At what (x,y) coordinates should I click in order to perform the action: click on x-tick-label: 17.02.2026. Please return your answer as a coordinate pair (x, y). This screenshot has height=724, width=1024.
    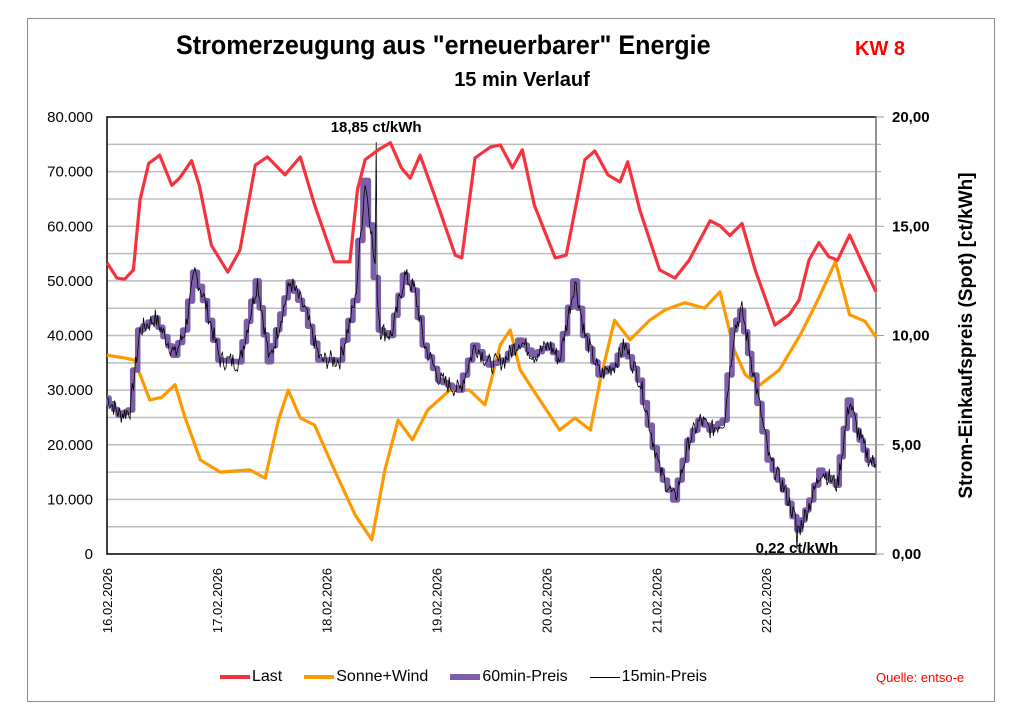
    Looking at the image, I should click on (217, 600).